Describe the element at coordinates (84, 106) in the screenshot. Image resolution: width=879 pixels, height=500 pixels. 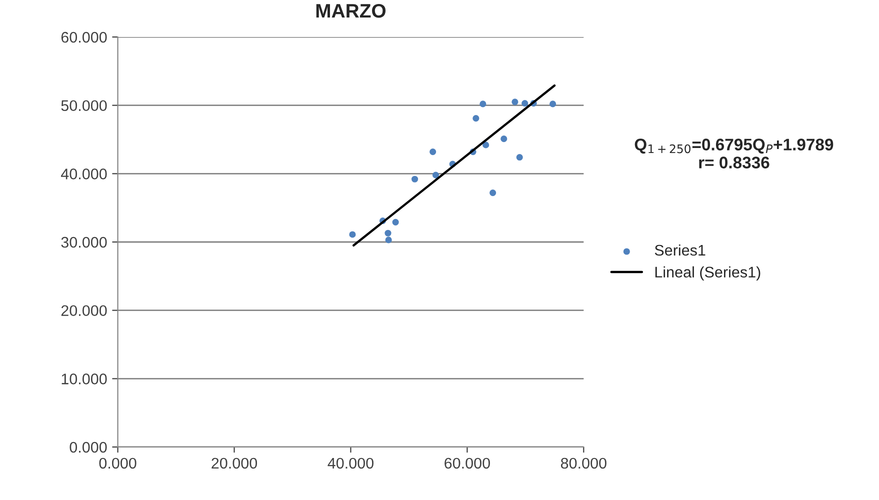
I see `y-tick-label: 50.000` at that location.